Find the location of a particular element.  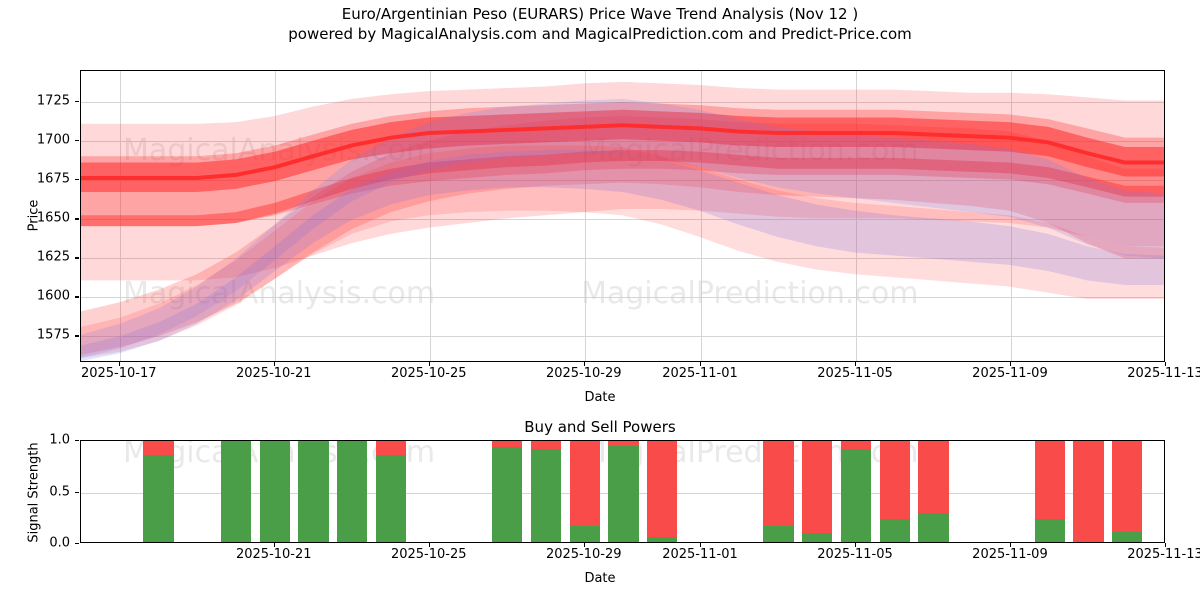

price-band-red-band-inner is located at coordinates (622, 188).